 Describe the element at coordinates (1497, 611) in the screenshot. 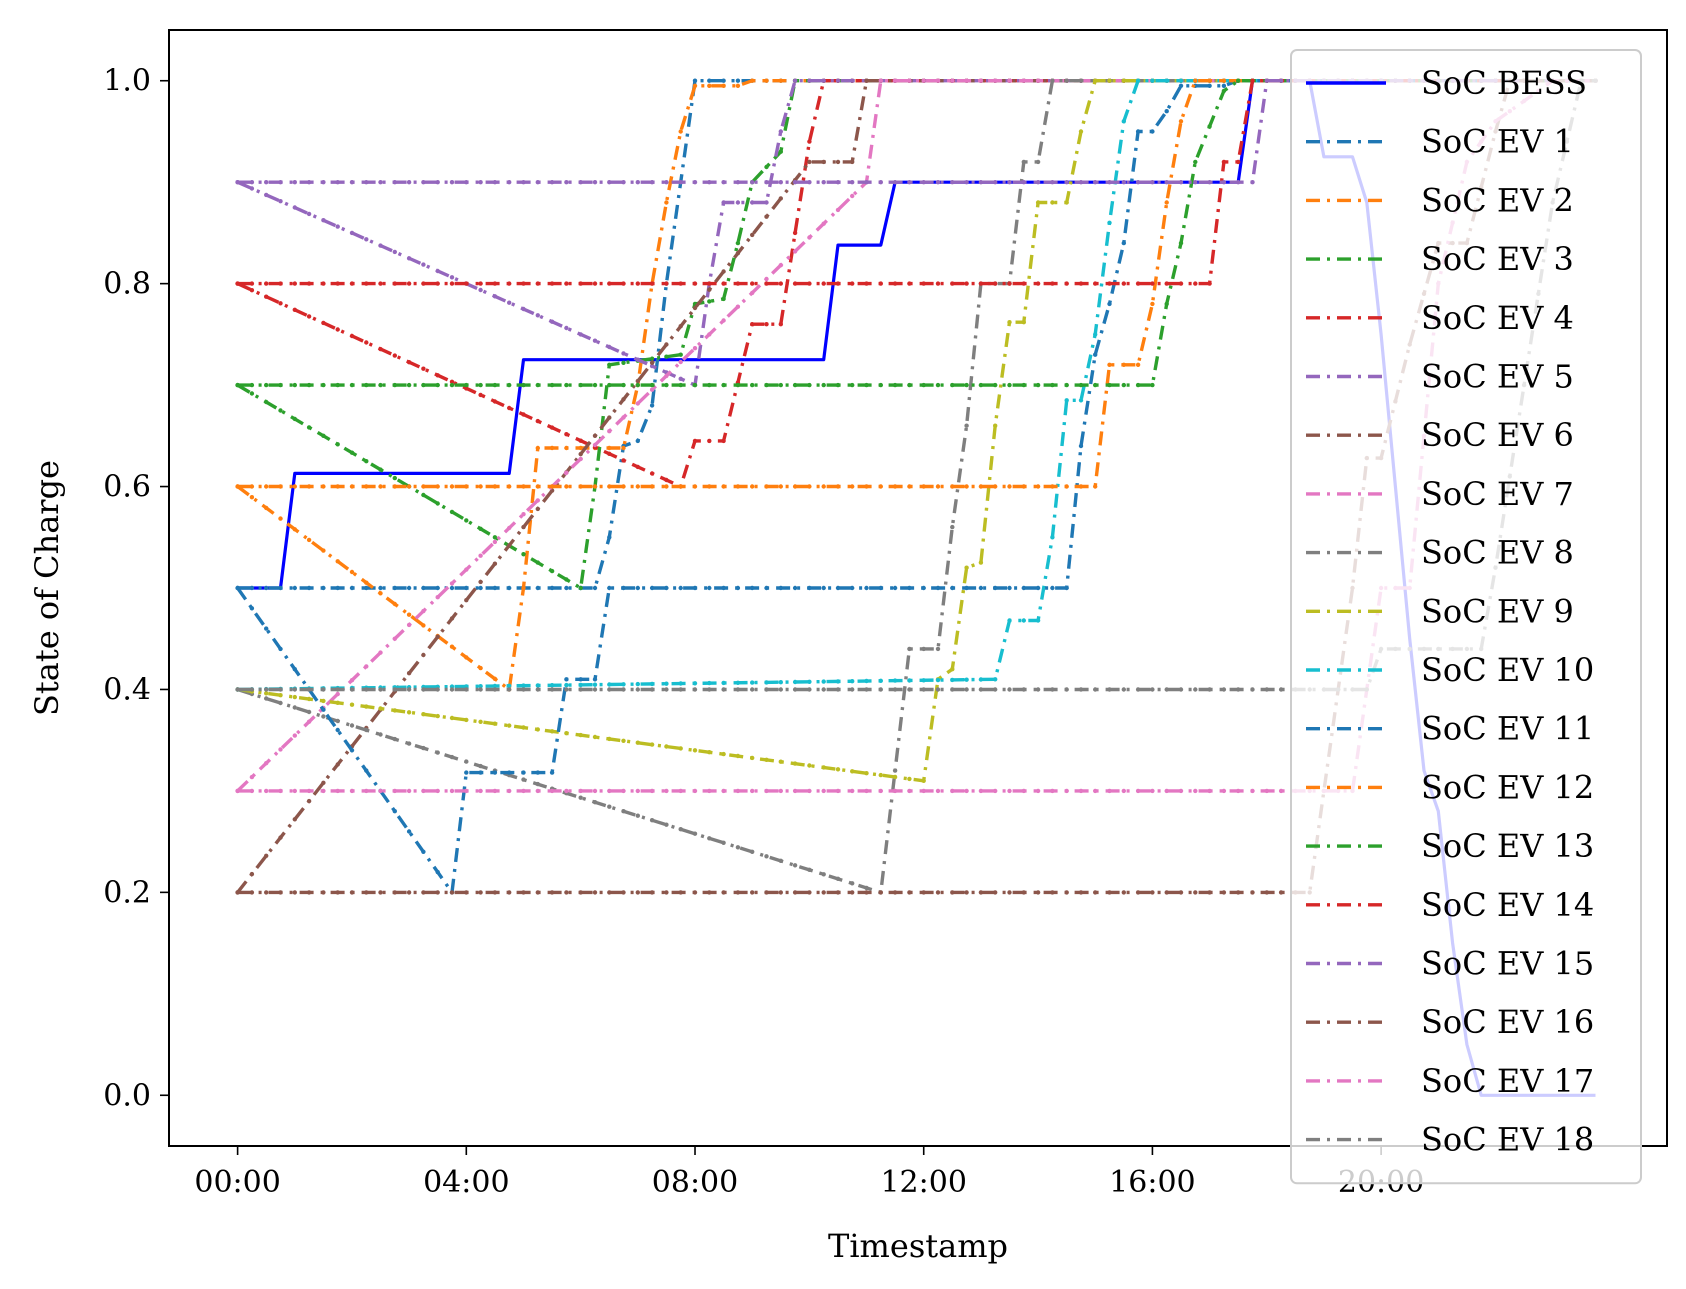

I see `legend-label: SoC EV 9` at that location.